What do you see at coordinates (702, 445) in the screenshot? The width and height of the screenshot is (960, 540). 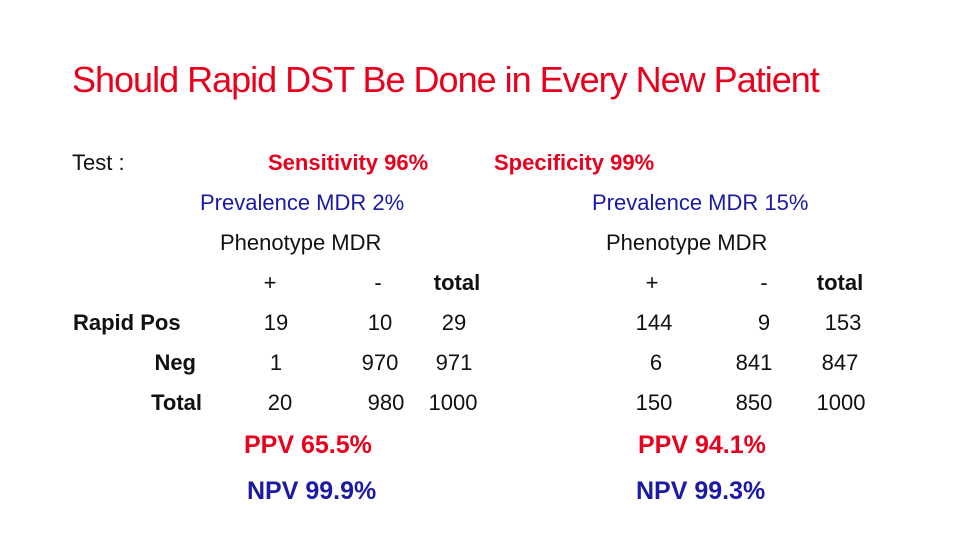 I see `right-ppv: PPV 94.1%` at bounding box center [702, 445].